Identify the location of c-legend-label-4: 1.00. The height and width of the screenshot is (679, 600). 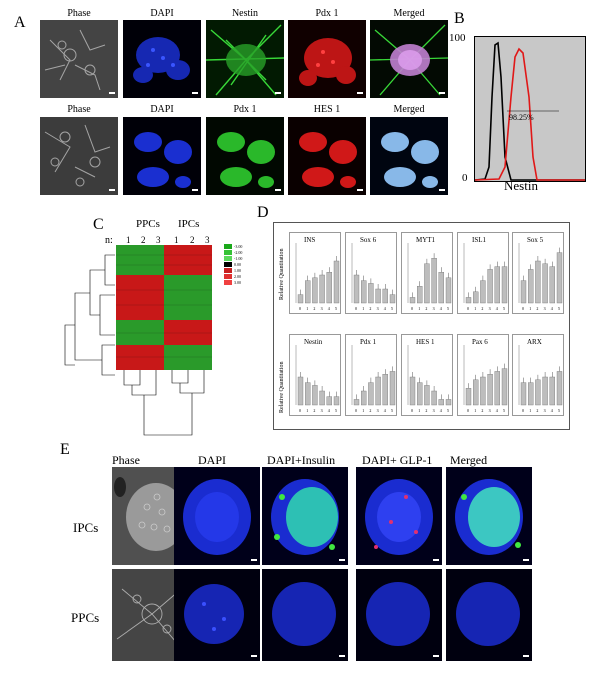
(237, 270).